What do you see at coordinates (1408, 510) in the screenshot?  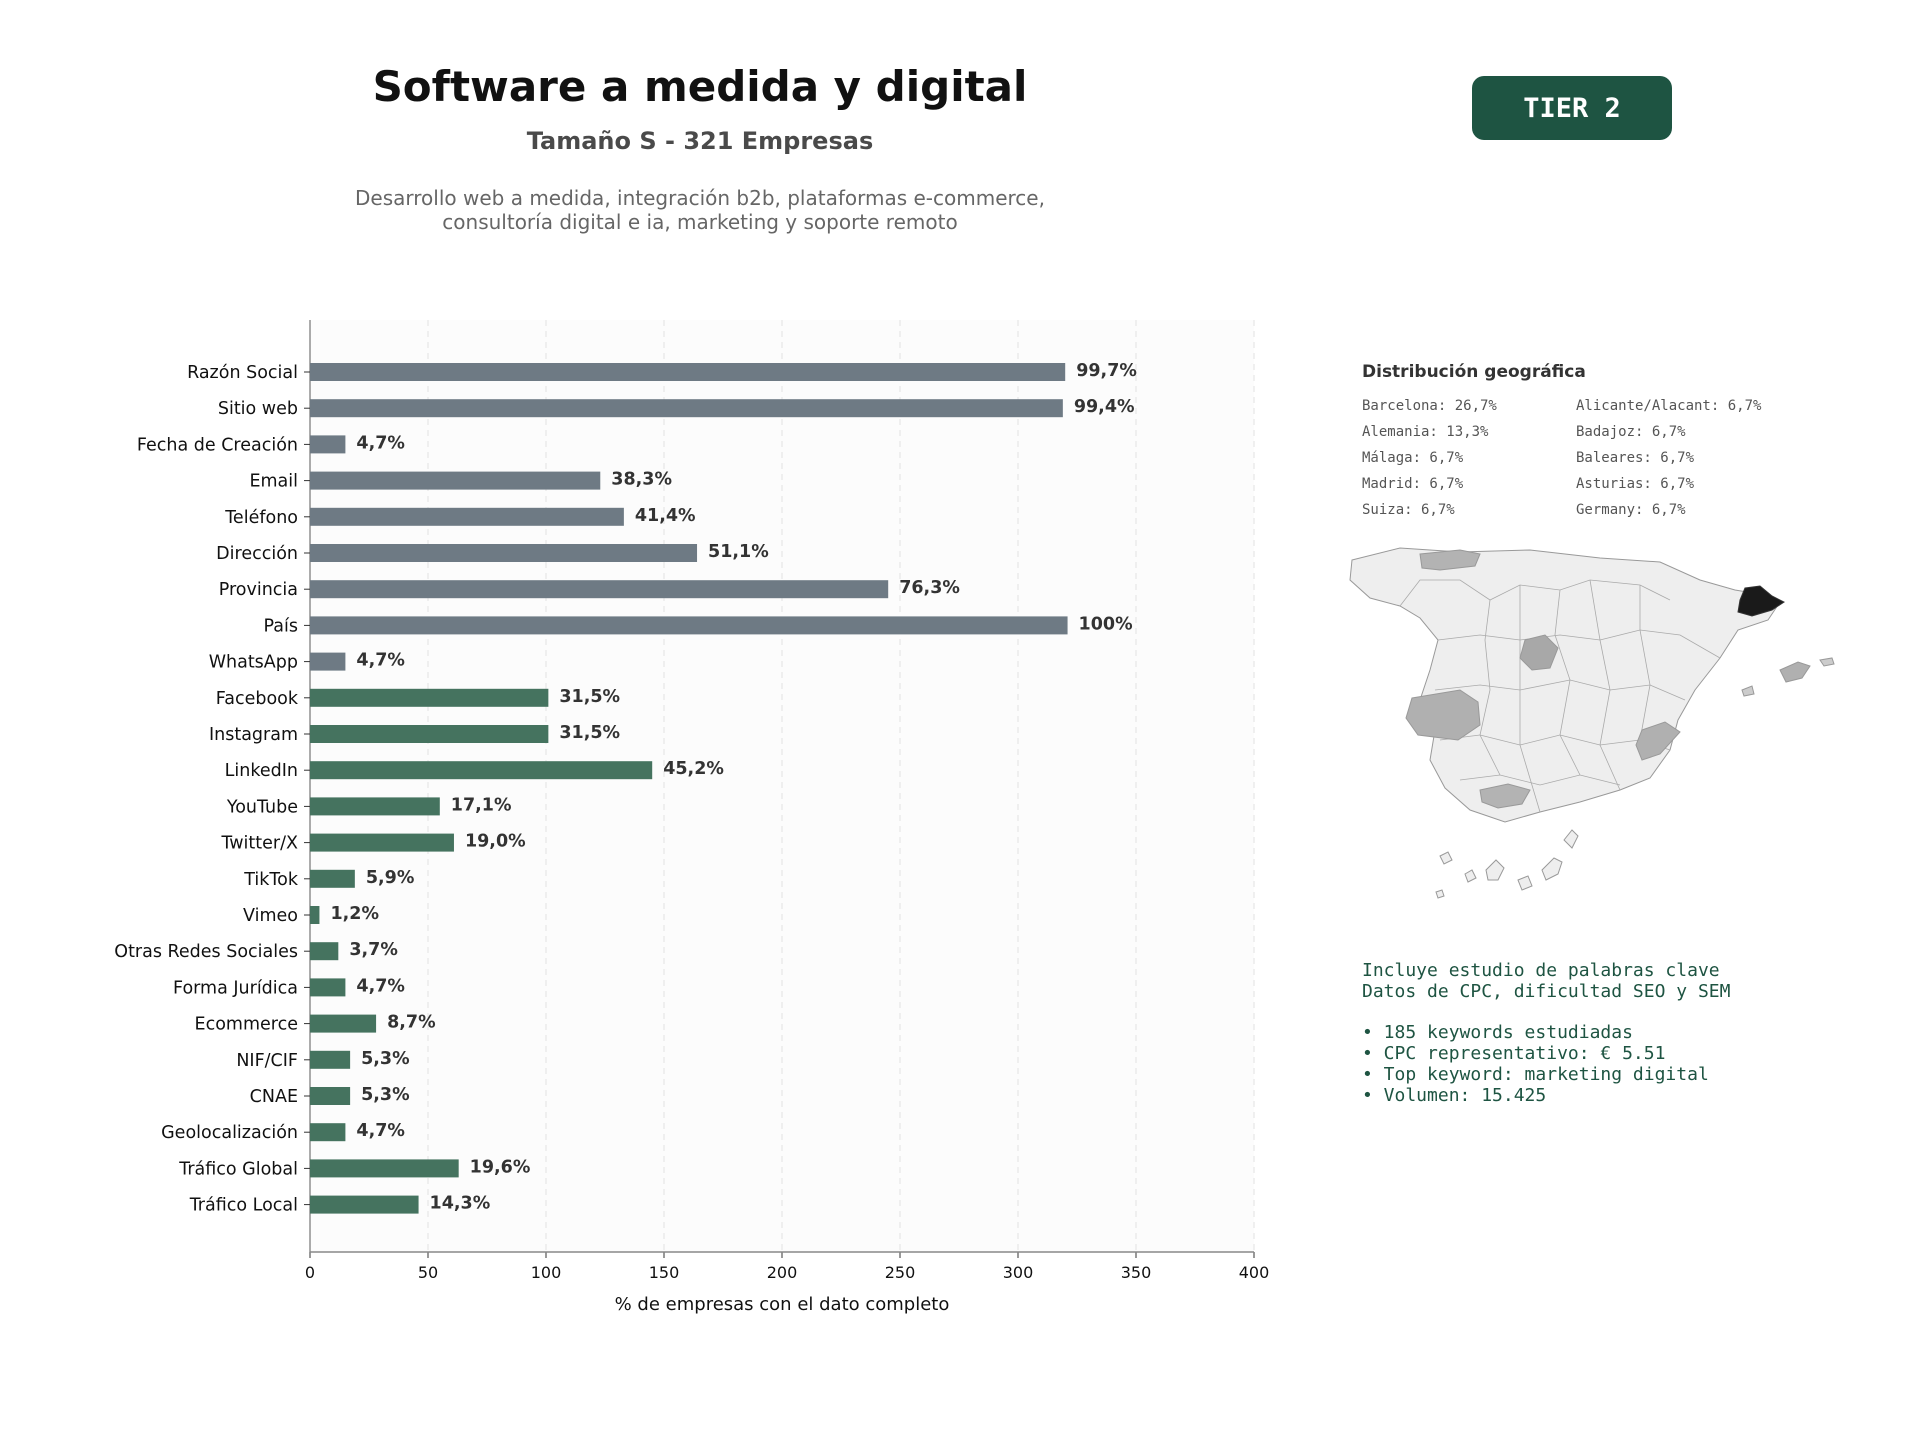 I see `geo-item: Suiza: 6,7%` at bounding box center [1408, 510].